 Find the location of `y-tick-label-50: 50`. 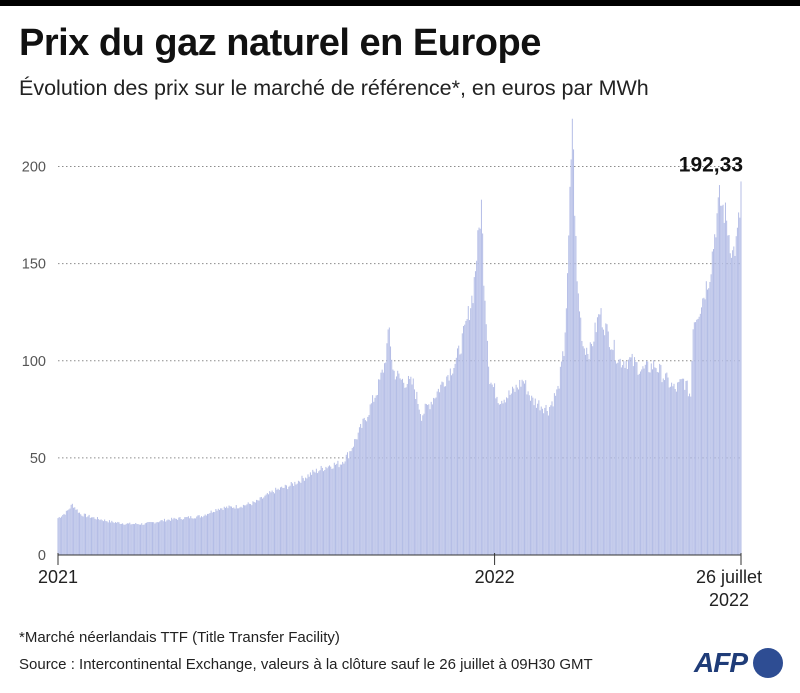

y-tick-label-50: 50 is located at coordinates (38, 459).